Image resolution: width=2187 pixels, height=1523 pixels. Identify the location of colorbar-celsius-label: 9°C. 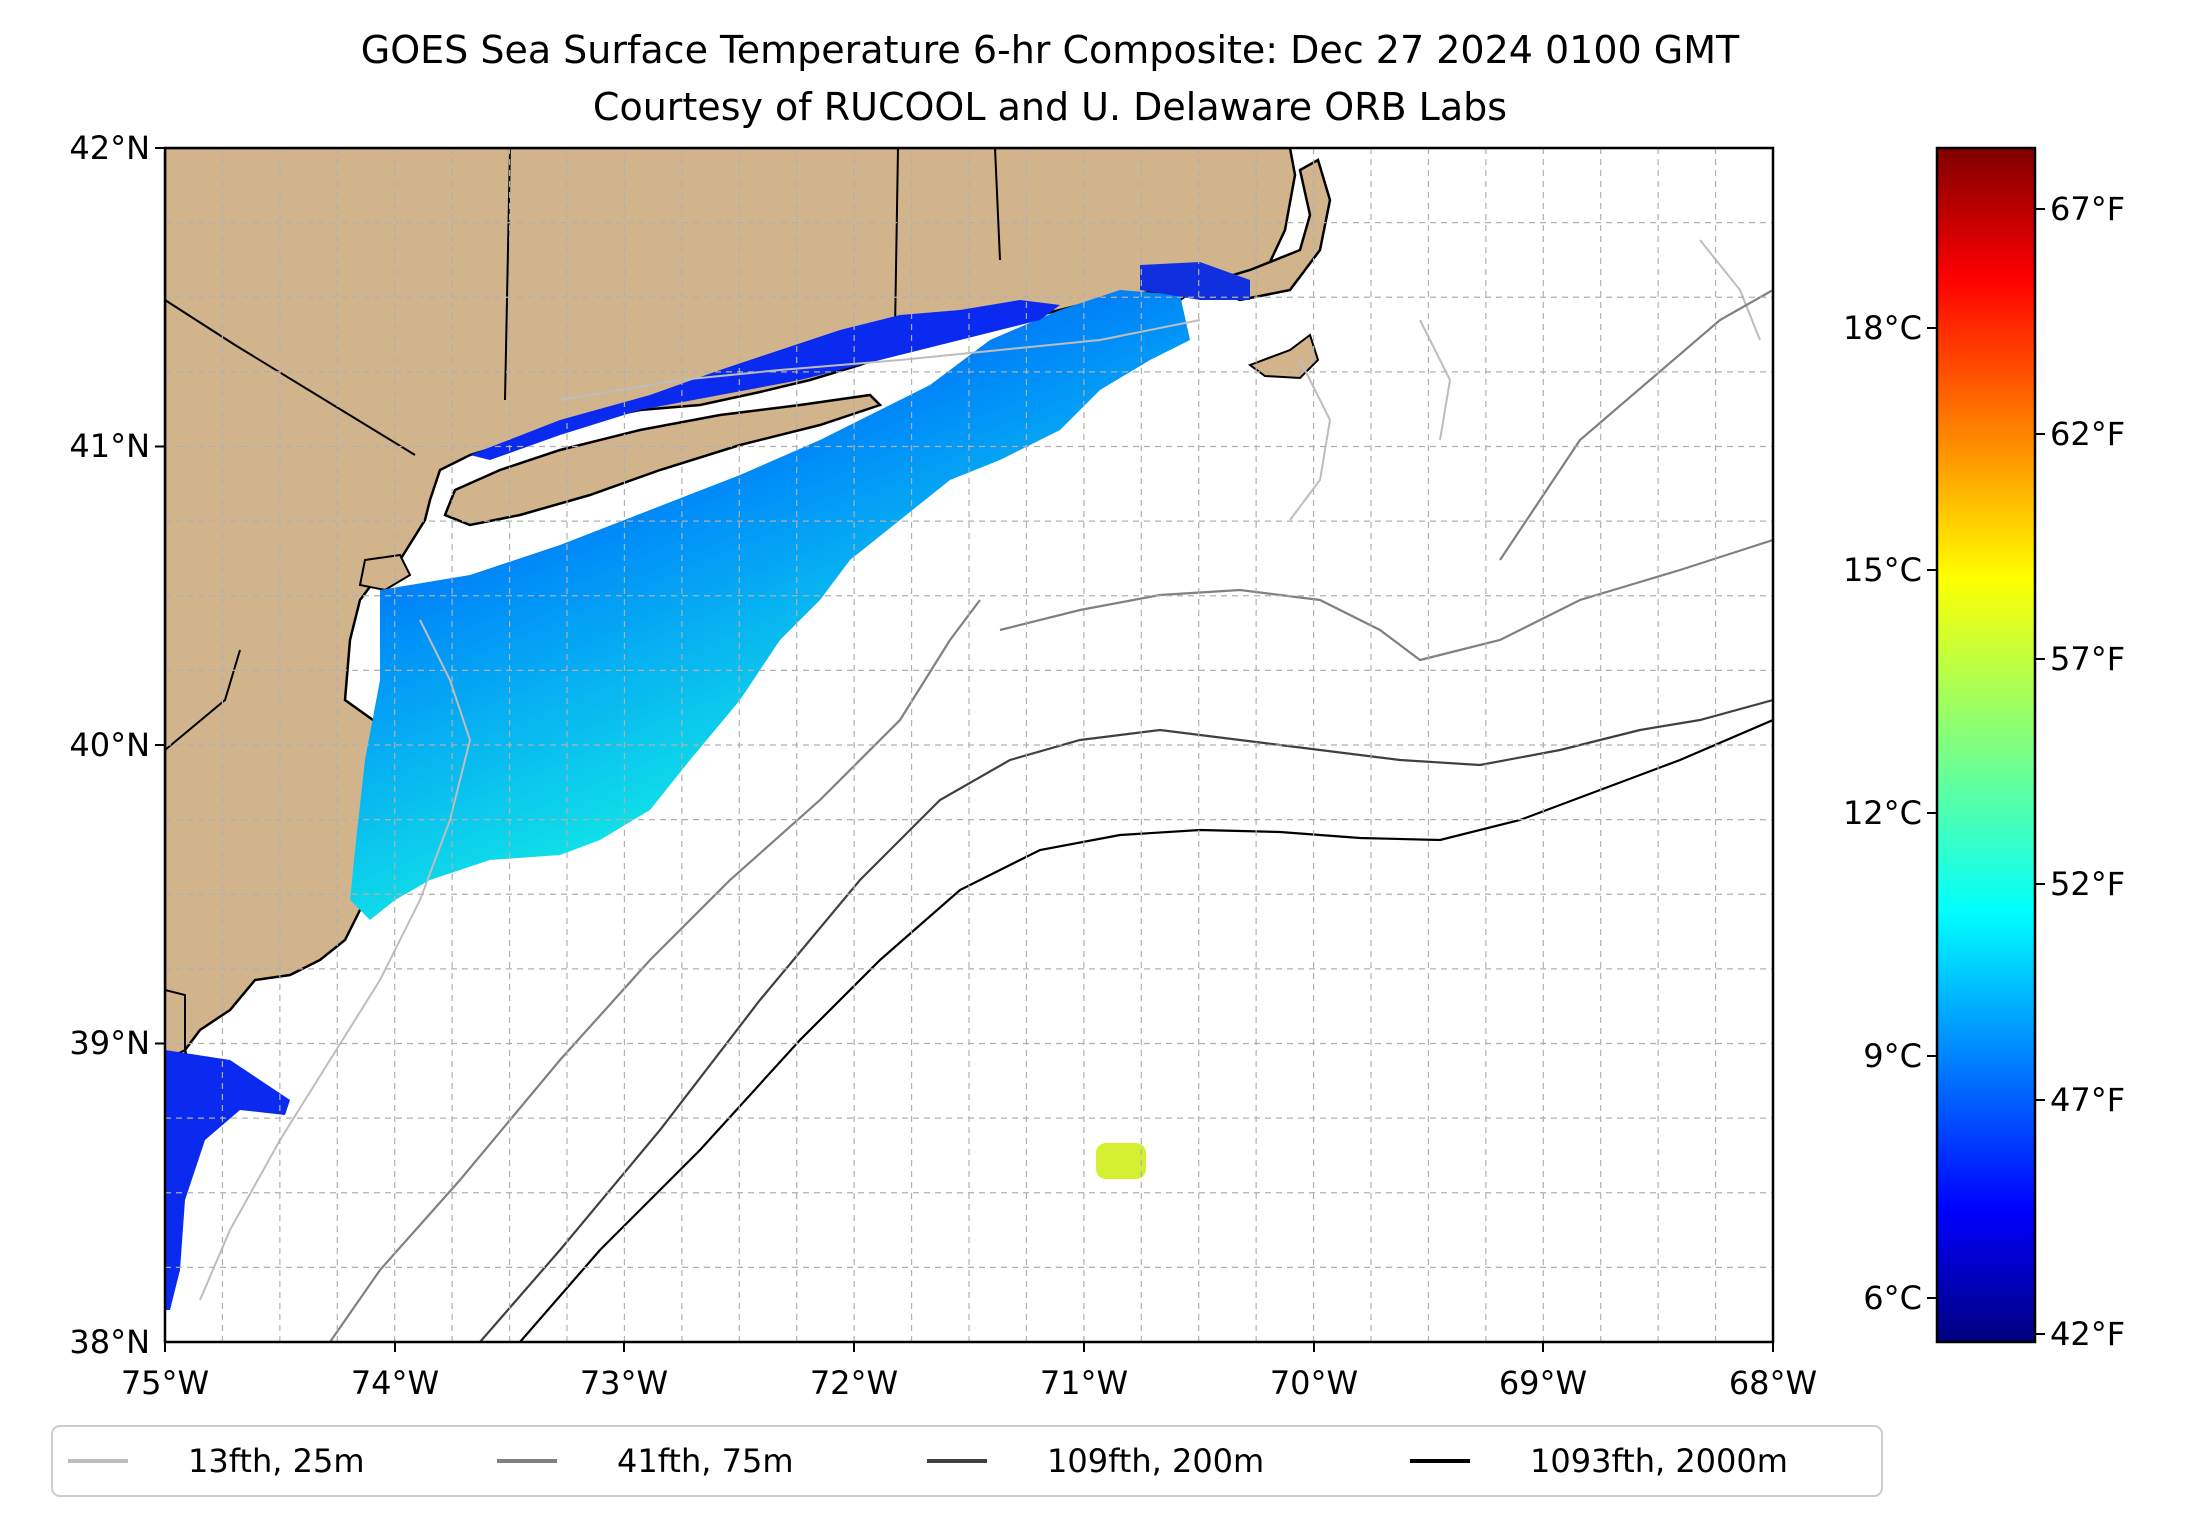
(1892, 1056).